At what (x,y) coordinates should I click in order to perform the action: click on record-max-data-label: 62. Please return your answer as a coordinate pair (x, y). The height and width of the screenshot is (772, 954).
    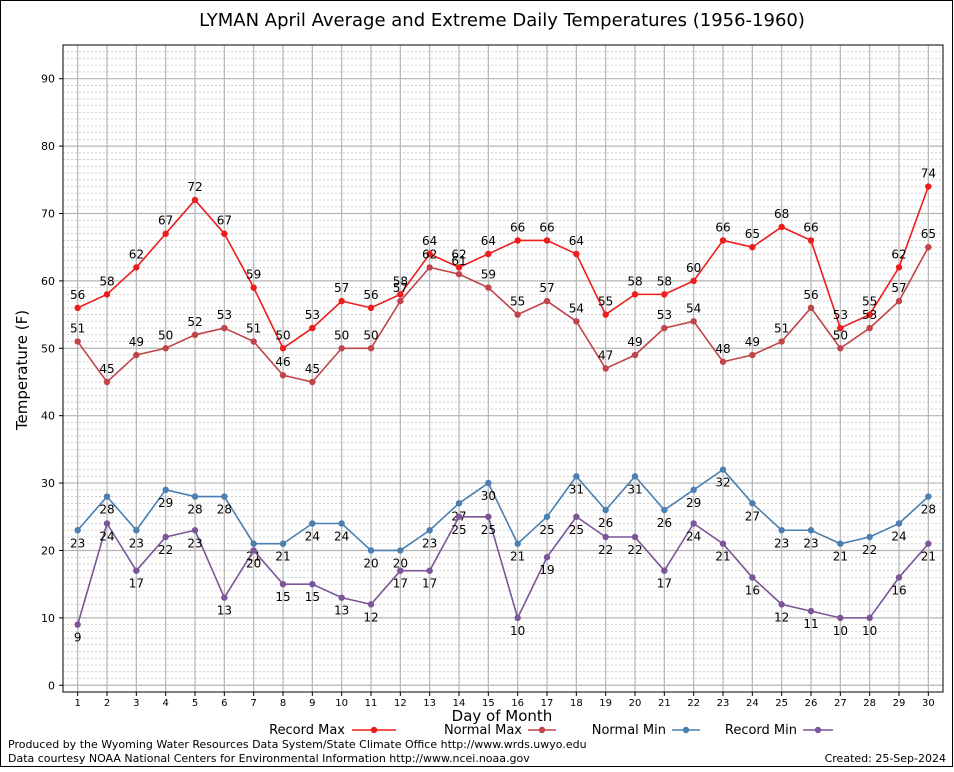
    Looking at the image, I should click on (136, 254).